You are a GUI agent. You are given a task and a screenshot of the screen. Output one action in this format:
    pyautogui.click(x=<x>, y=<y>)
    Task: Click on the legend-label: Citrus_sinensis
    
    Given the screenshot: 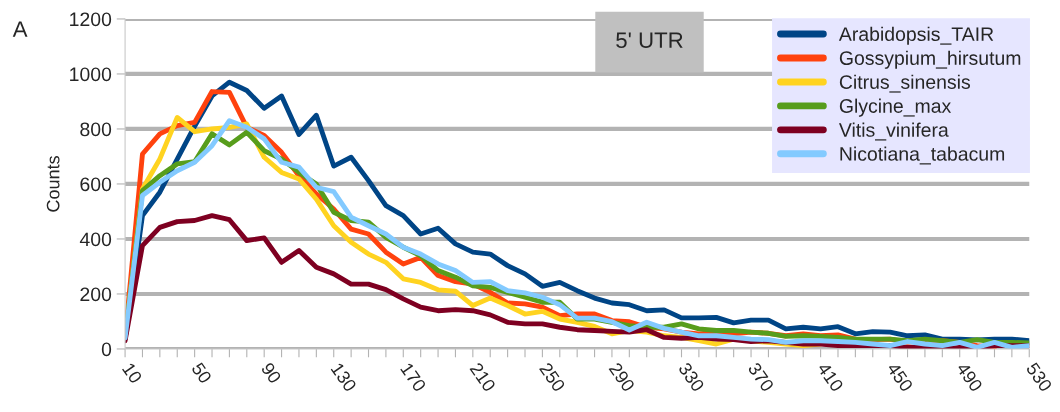 What is the action you would take?
    pyautogui.click(x=905, y=83)
    